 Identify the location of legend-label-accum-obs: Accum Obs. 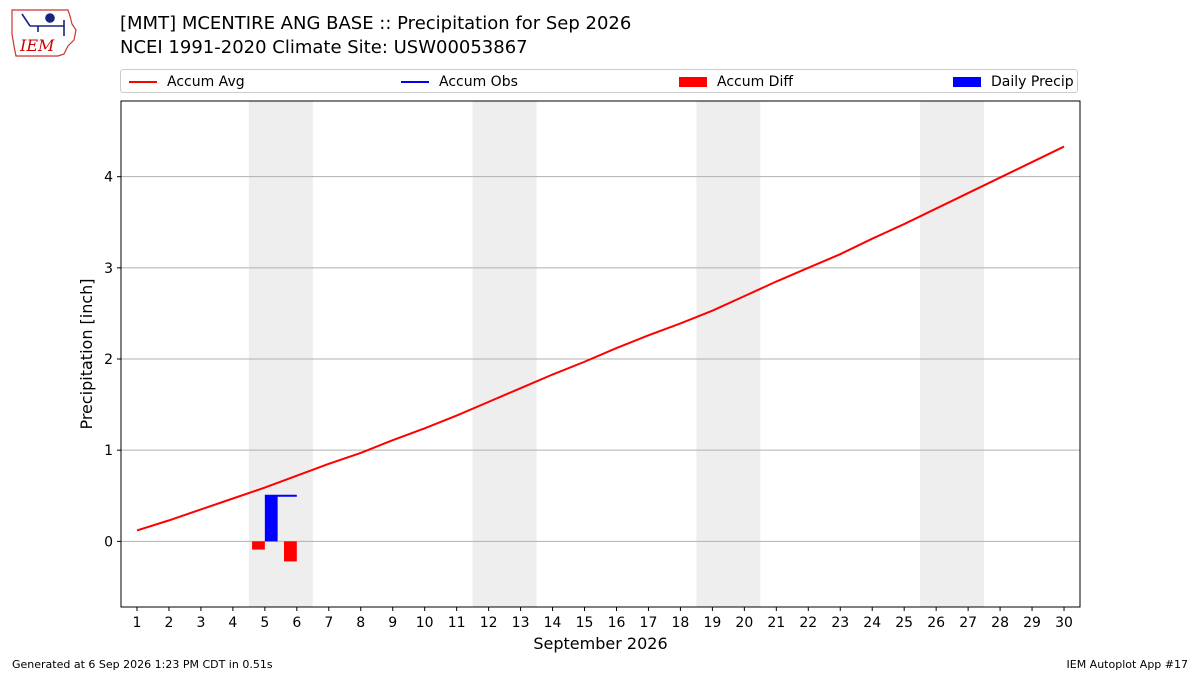
(478, 82).